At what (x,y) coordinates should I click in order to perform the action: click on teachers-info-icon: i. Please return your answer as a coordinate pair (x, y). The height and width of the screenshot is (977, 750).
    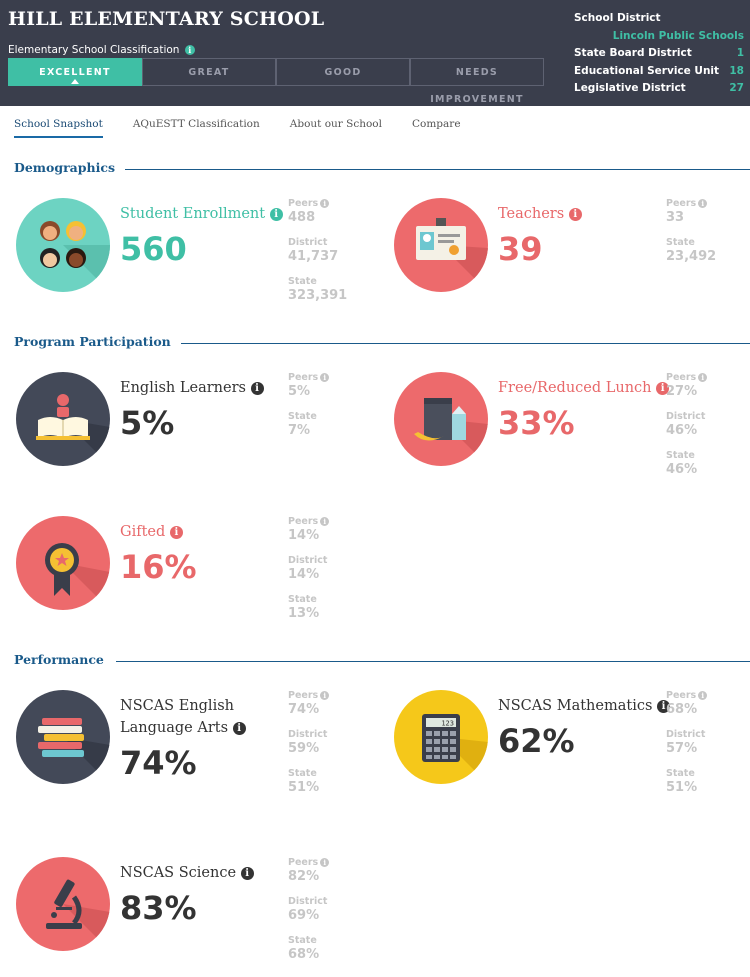
    Looking at the image, I should click on (575, 214).